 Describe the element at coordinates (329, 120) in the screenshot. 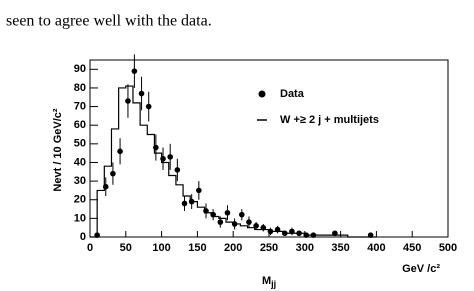

I see `legend-label: W +≥ 2 j + multijets` at that location.